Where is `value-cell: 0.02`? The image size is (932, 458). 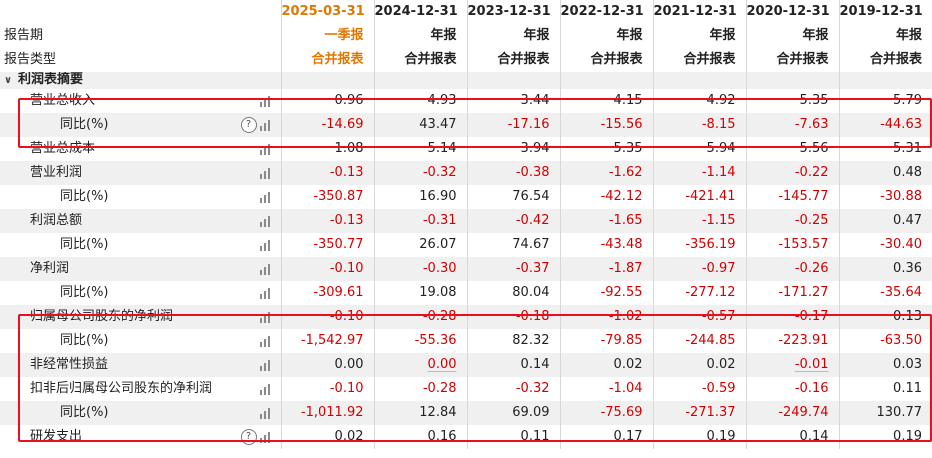 value-cell: 0.02 is located at coordinates (699, 365).